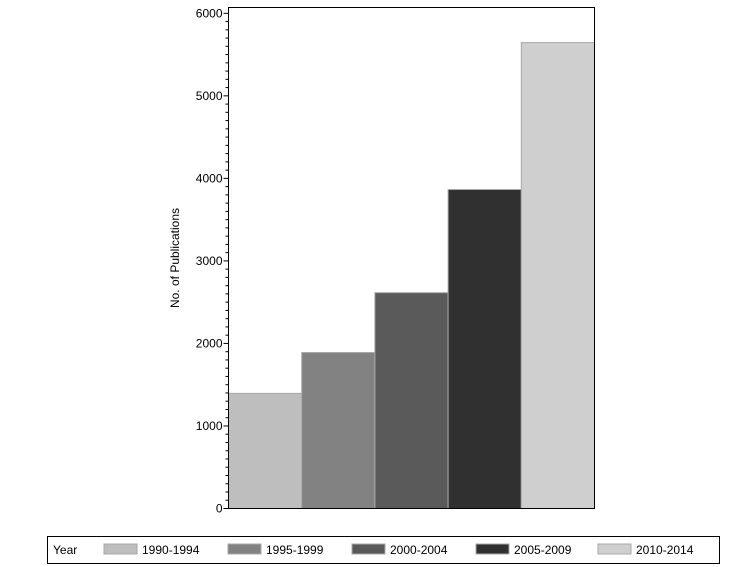 Image resolution: width=756 pixels, height=567 pixels. What do you see at coordinates (411, 400) in the screenshot?
I see `bar-2000-2004` at bounding box center [411, 400].